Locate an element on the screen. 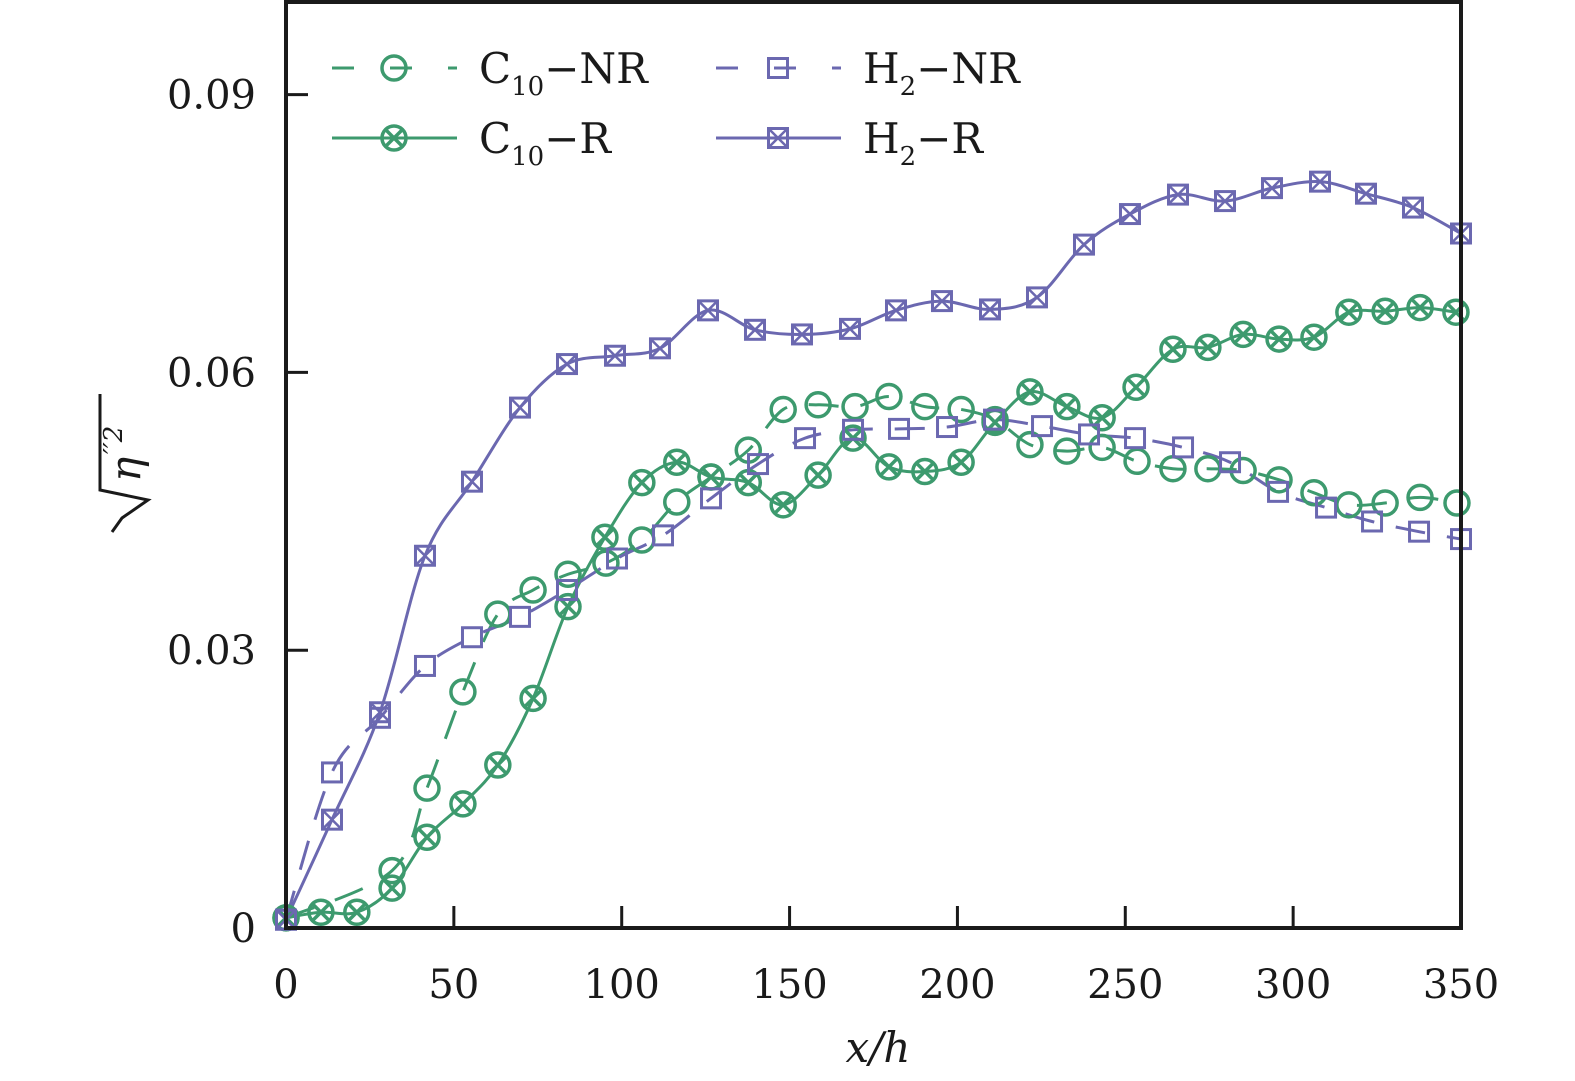  legend: C10−NR C10−R H2−NR H2−R is located at coordinates (676, 108).